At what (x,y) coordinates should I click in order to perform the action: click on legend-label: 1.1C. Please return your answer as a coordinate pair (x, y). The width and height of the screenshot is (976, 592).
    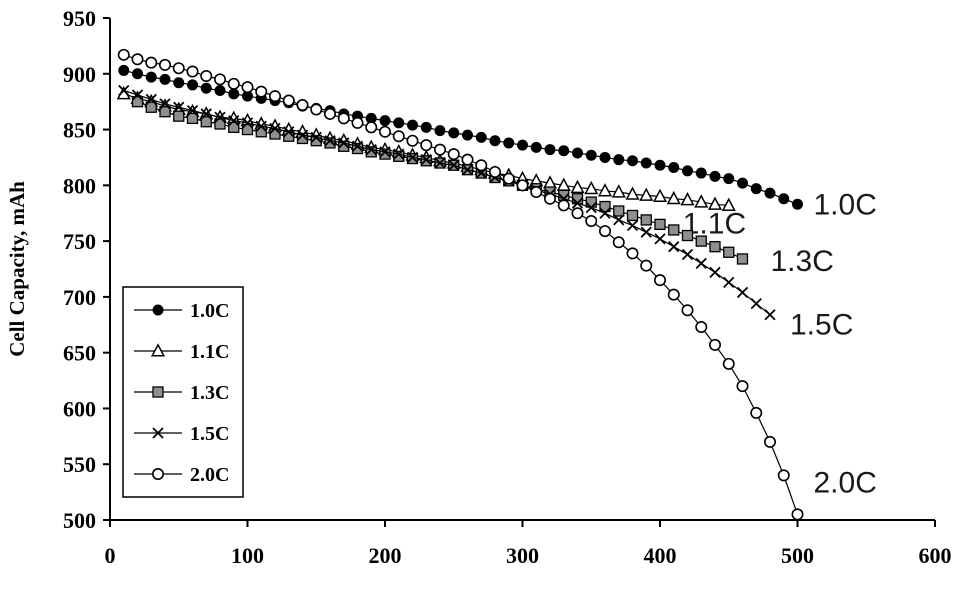
    Looking at the image, I should click on (209, 352).